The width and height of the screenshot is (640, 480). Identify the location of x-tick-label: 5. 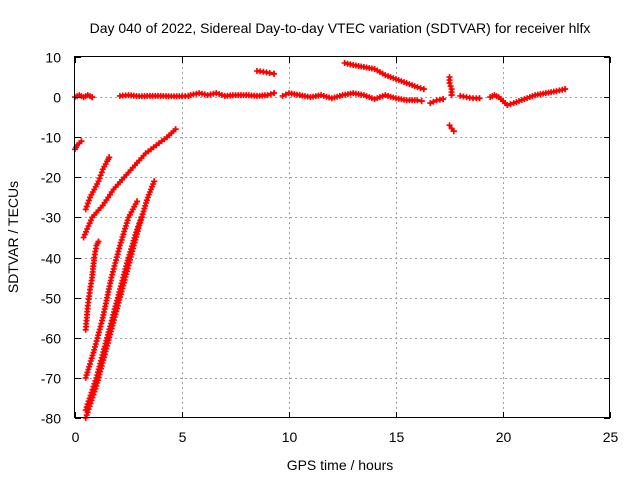
(183, 437).